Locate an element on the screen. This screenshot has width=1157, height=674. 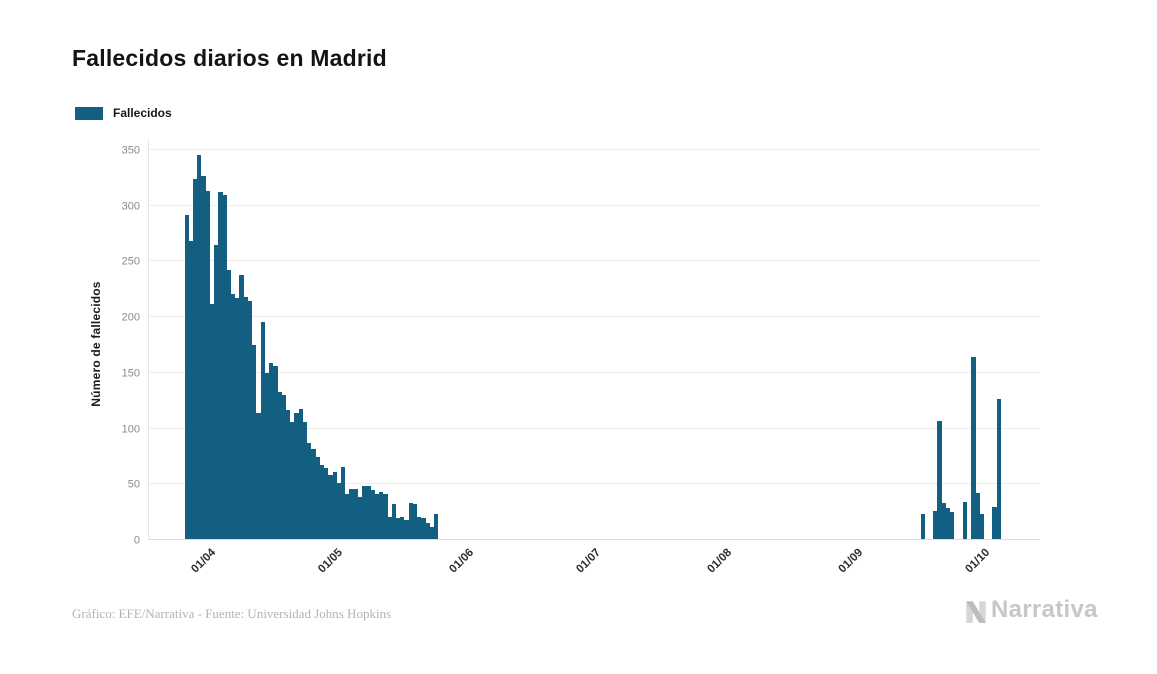
legend-label: Fallecidos is located at coordinates (142, 113).